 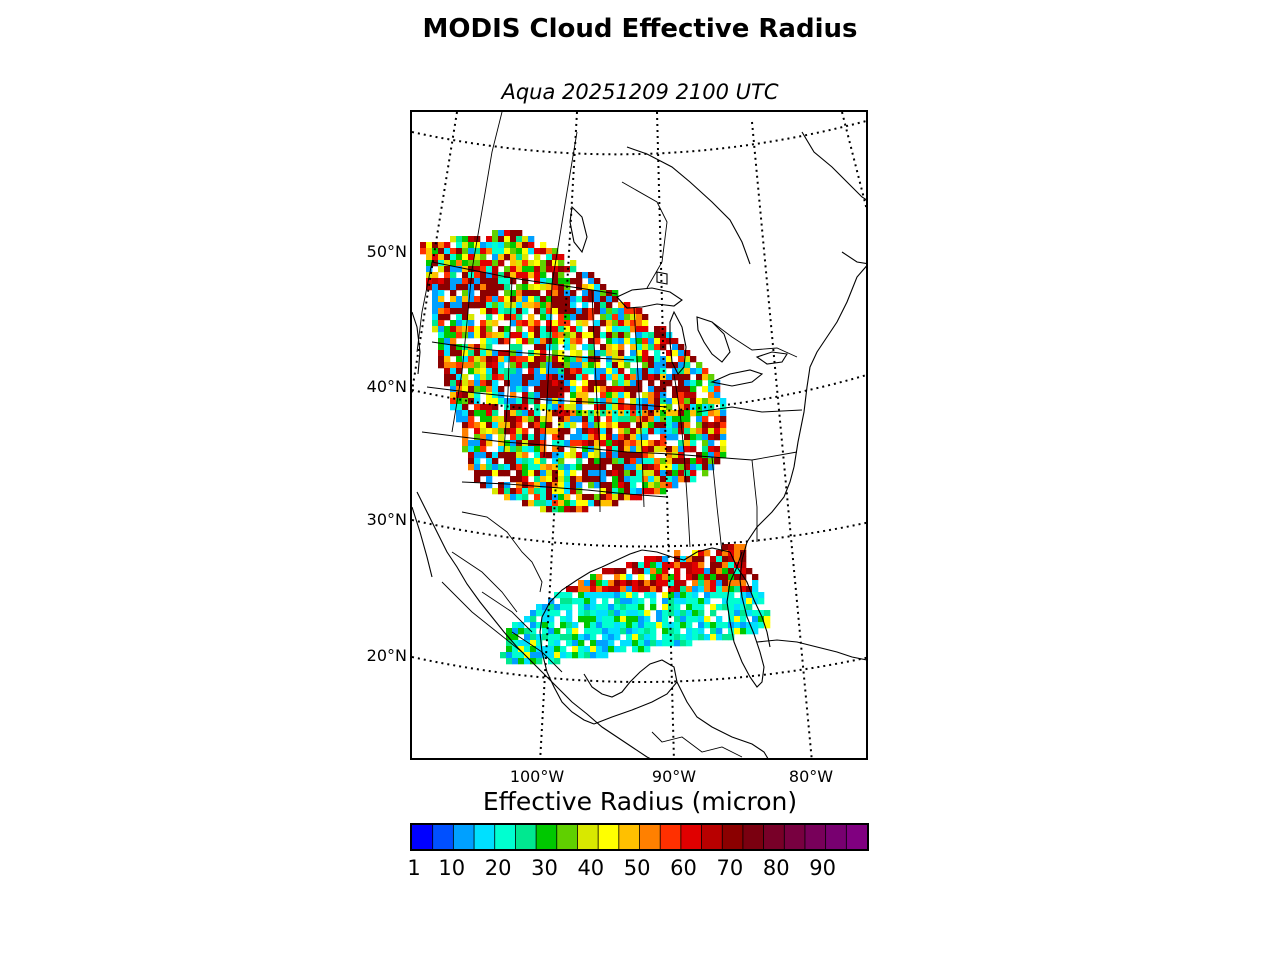 I want to click on baja-coast, so click(x=422, y=542).